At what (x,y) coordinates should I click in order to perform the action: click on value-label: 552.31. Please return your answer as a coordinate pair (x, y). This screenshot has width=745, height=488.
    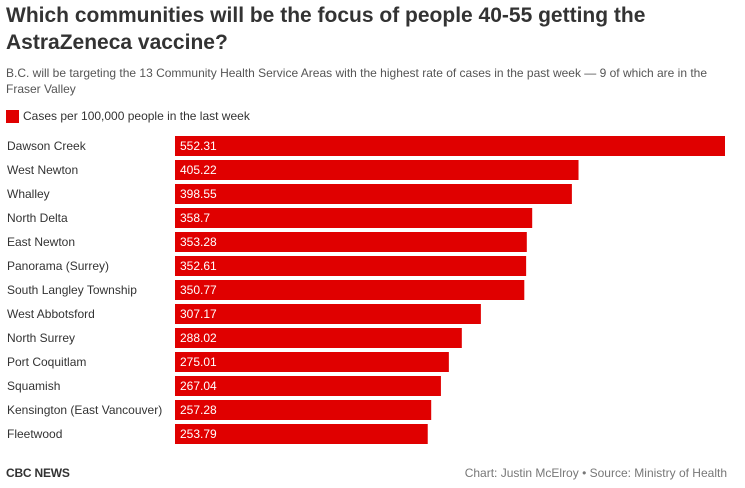
    Looking at the image, I should click on (198, 146).